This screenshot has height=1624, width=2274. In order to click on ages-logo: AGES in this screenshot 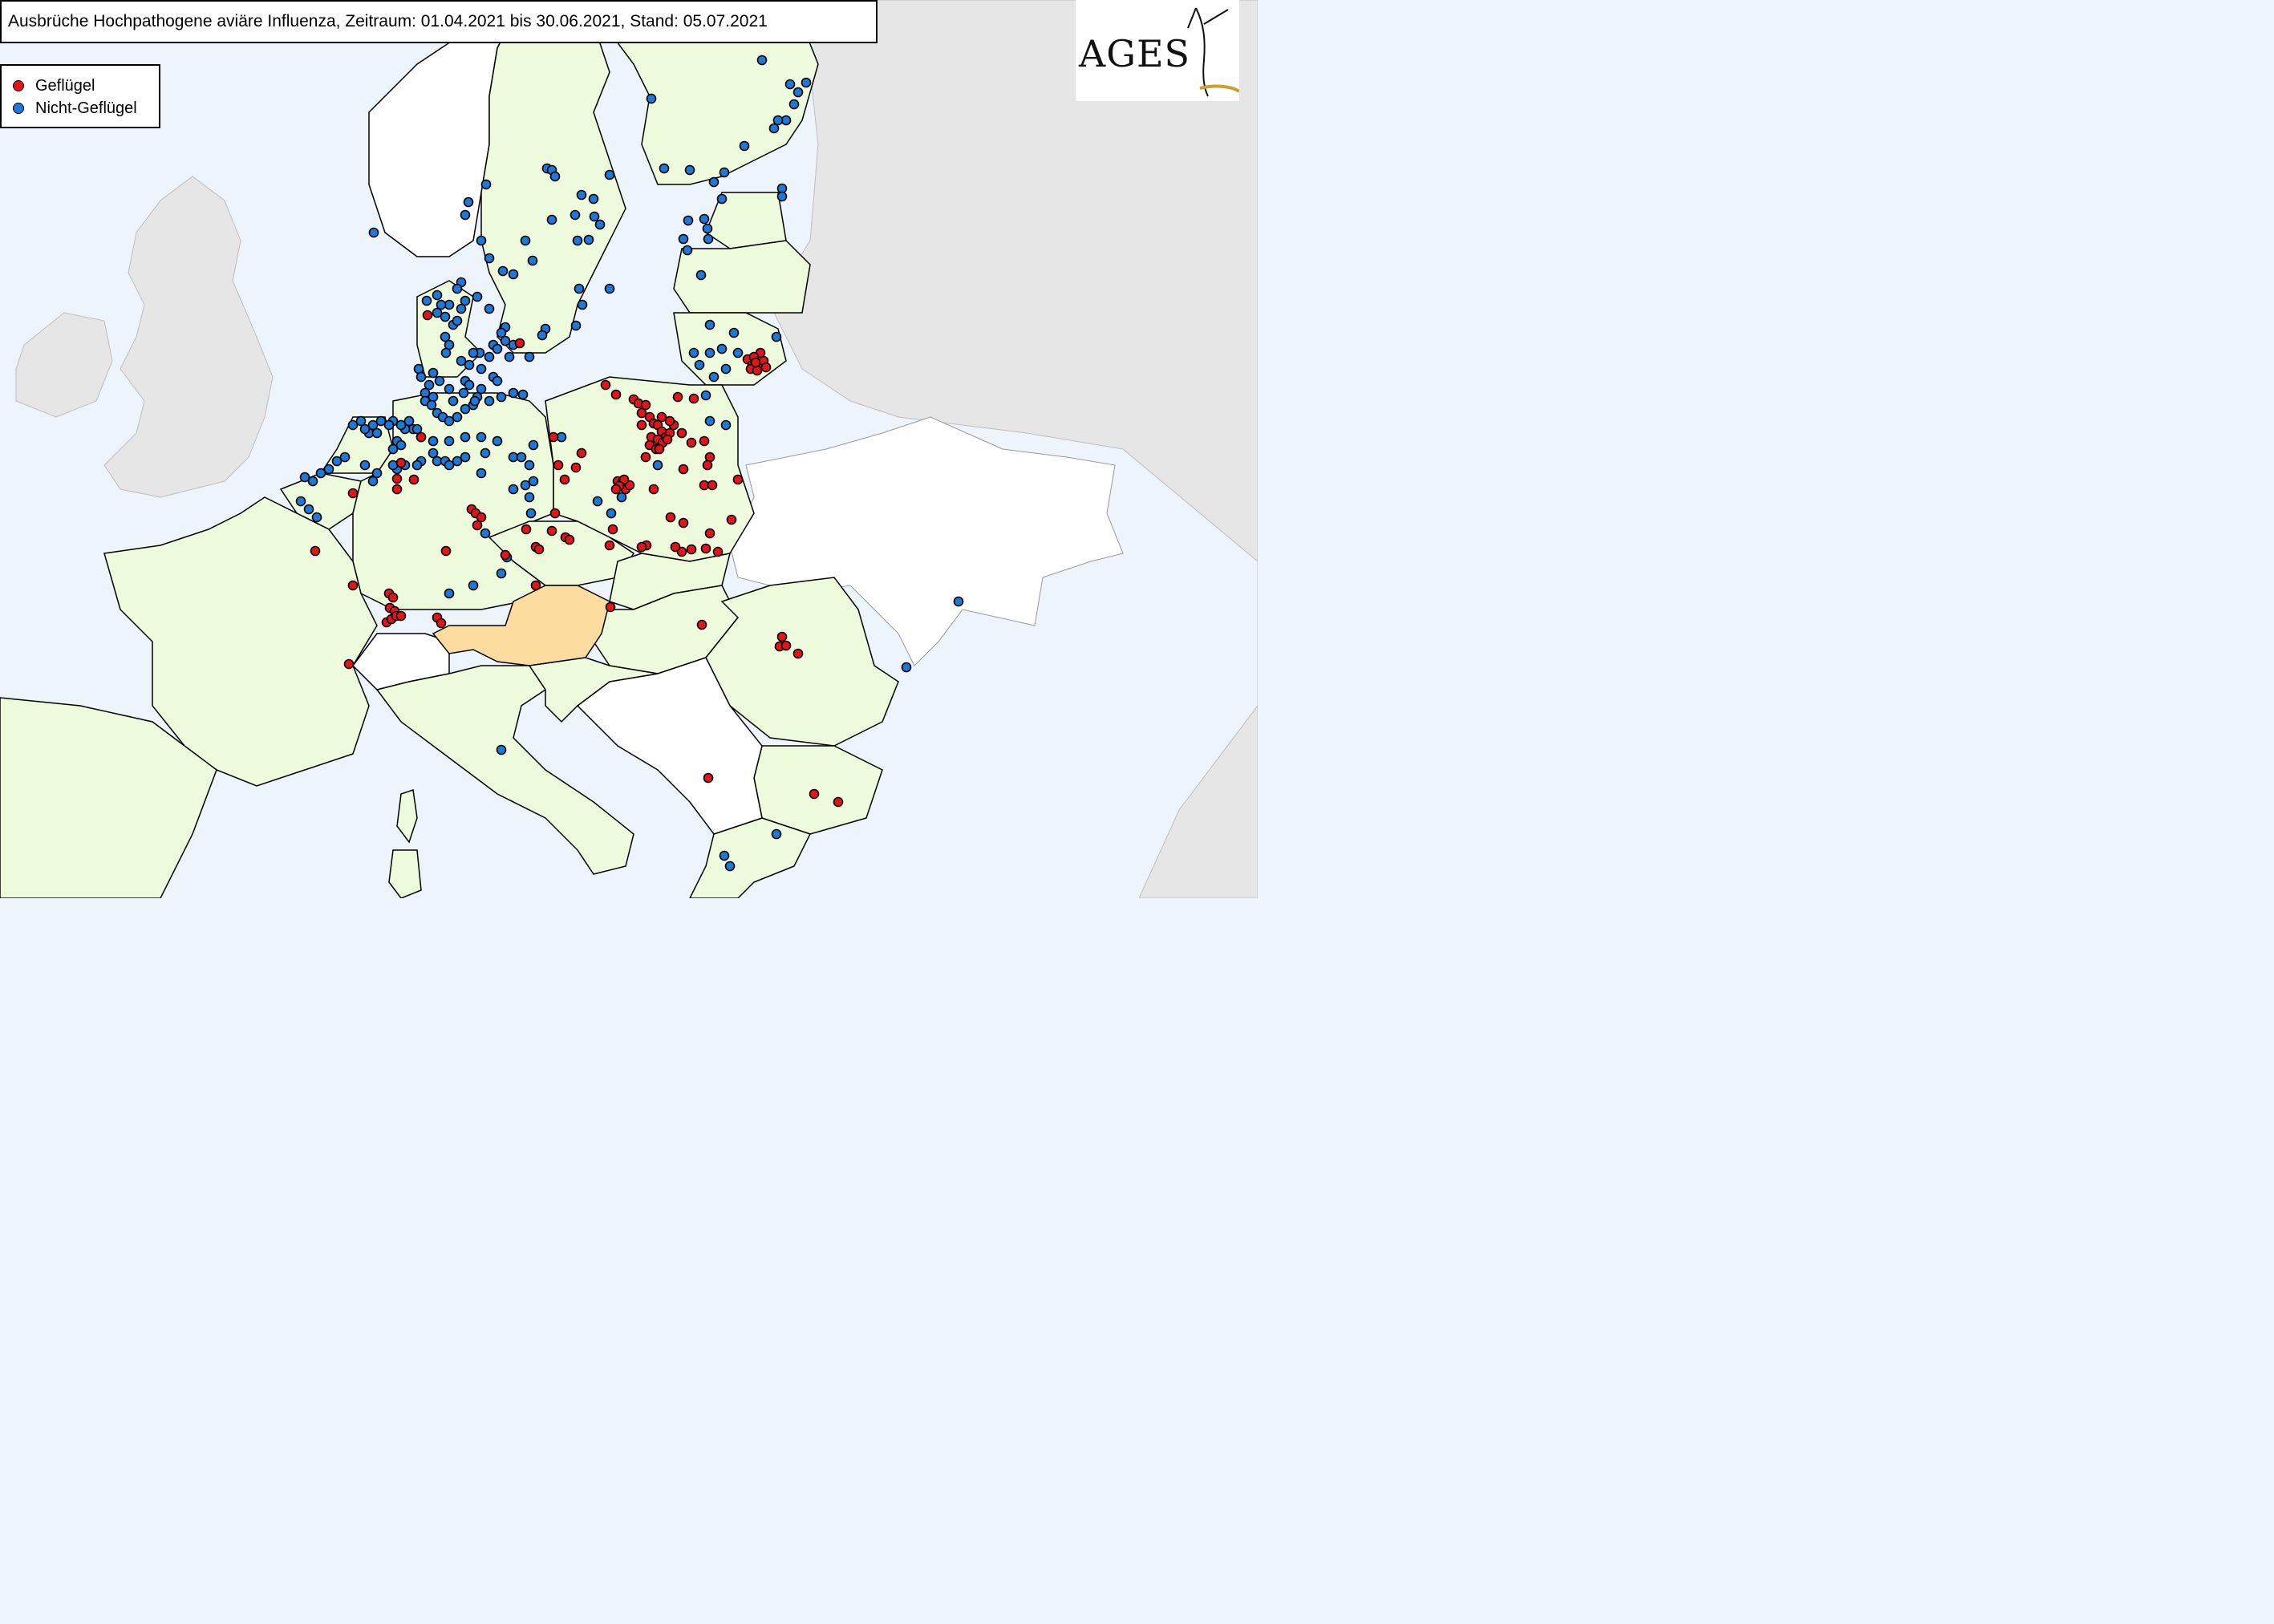, I will do `click(1157, 50)`.